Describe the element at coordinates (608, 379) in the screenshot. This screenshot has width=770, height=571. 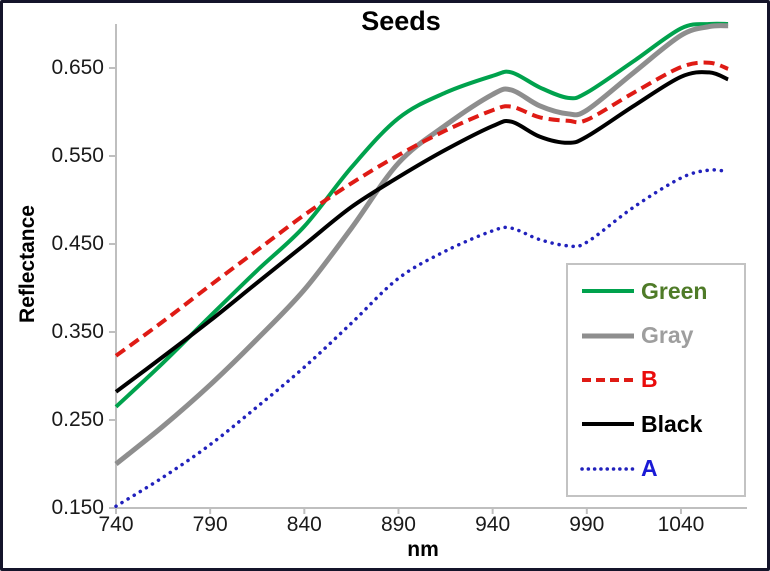
I see `legend-swatch-dashed-line-icon` at that location.